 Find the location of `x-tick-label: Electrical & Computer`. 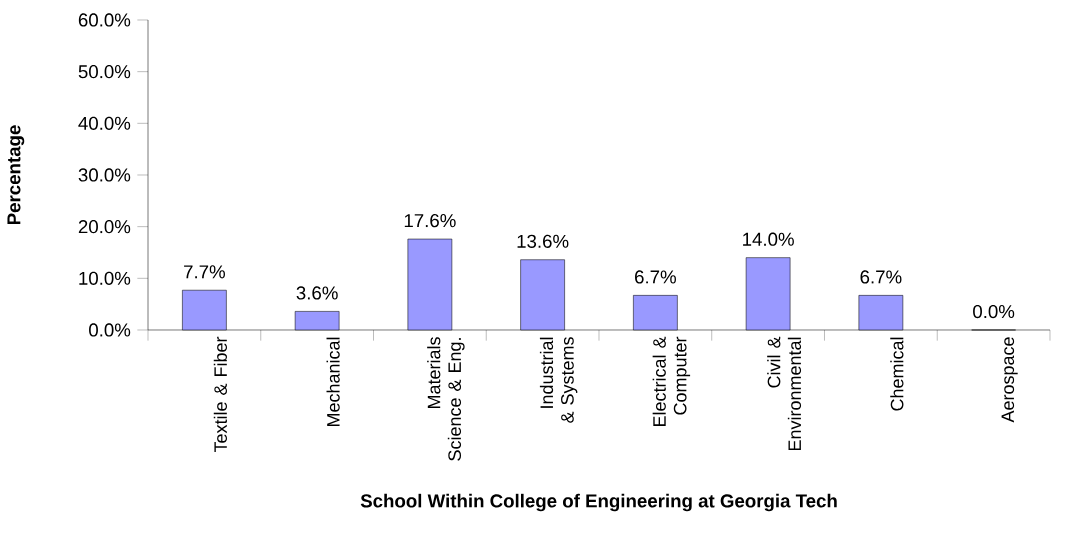

x-tick-label: Electrical & Computer is located at coordinates (671, 381).